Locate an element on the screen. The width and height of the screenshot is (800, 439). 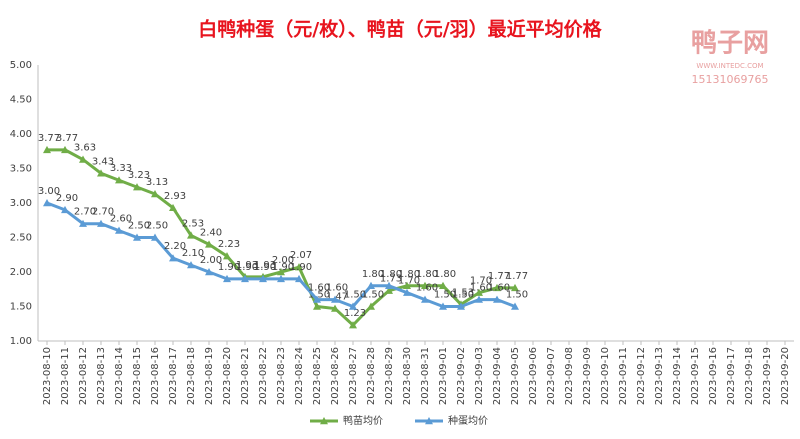
x-tick-label: 2023-09-18 is located at coordinates (749, 376).